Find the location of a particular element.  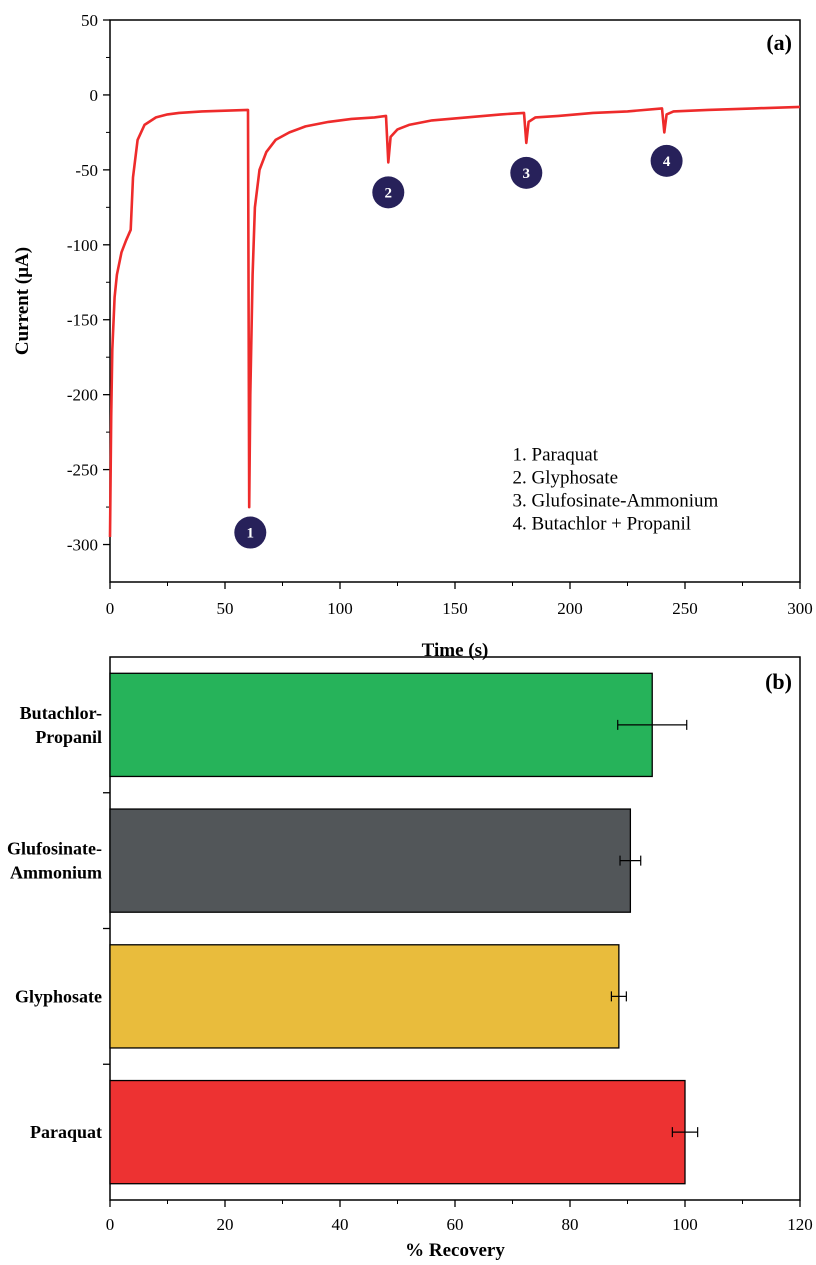

y-tick-label-a: -300 is located at coordinates (82, 545).